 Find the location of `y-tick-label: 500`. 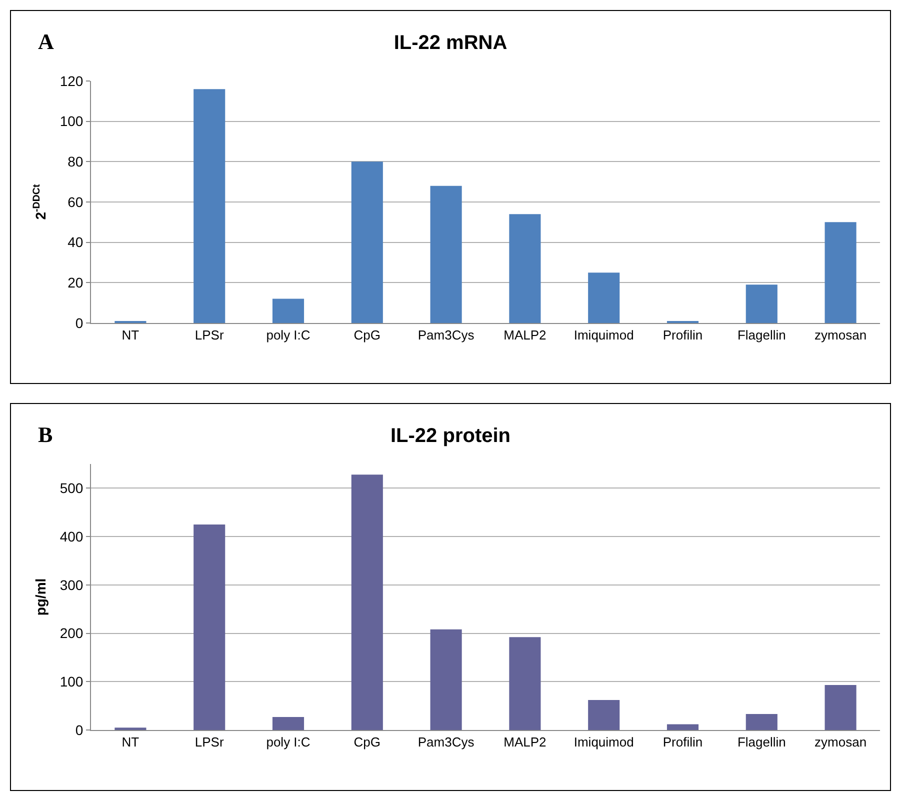

y-tick-label: 500 is located at coordinates (72, 488).